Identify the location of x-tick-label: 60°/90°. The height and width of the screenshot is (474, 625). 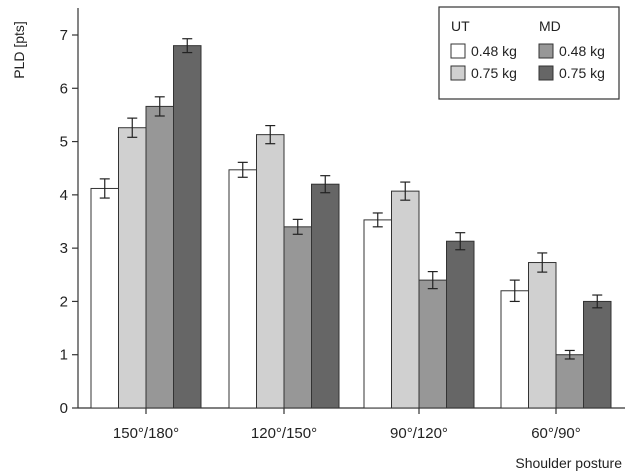
(556, 433).